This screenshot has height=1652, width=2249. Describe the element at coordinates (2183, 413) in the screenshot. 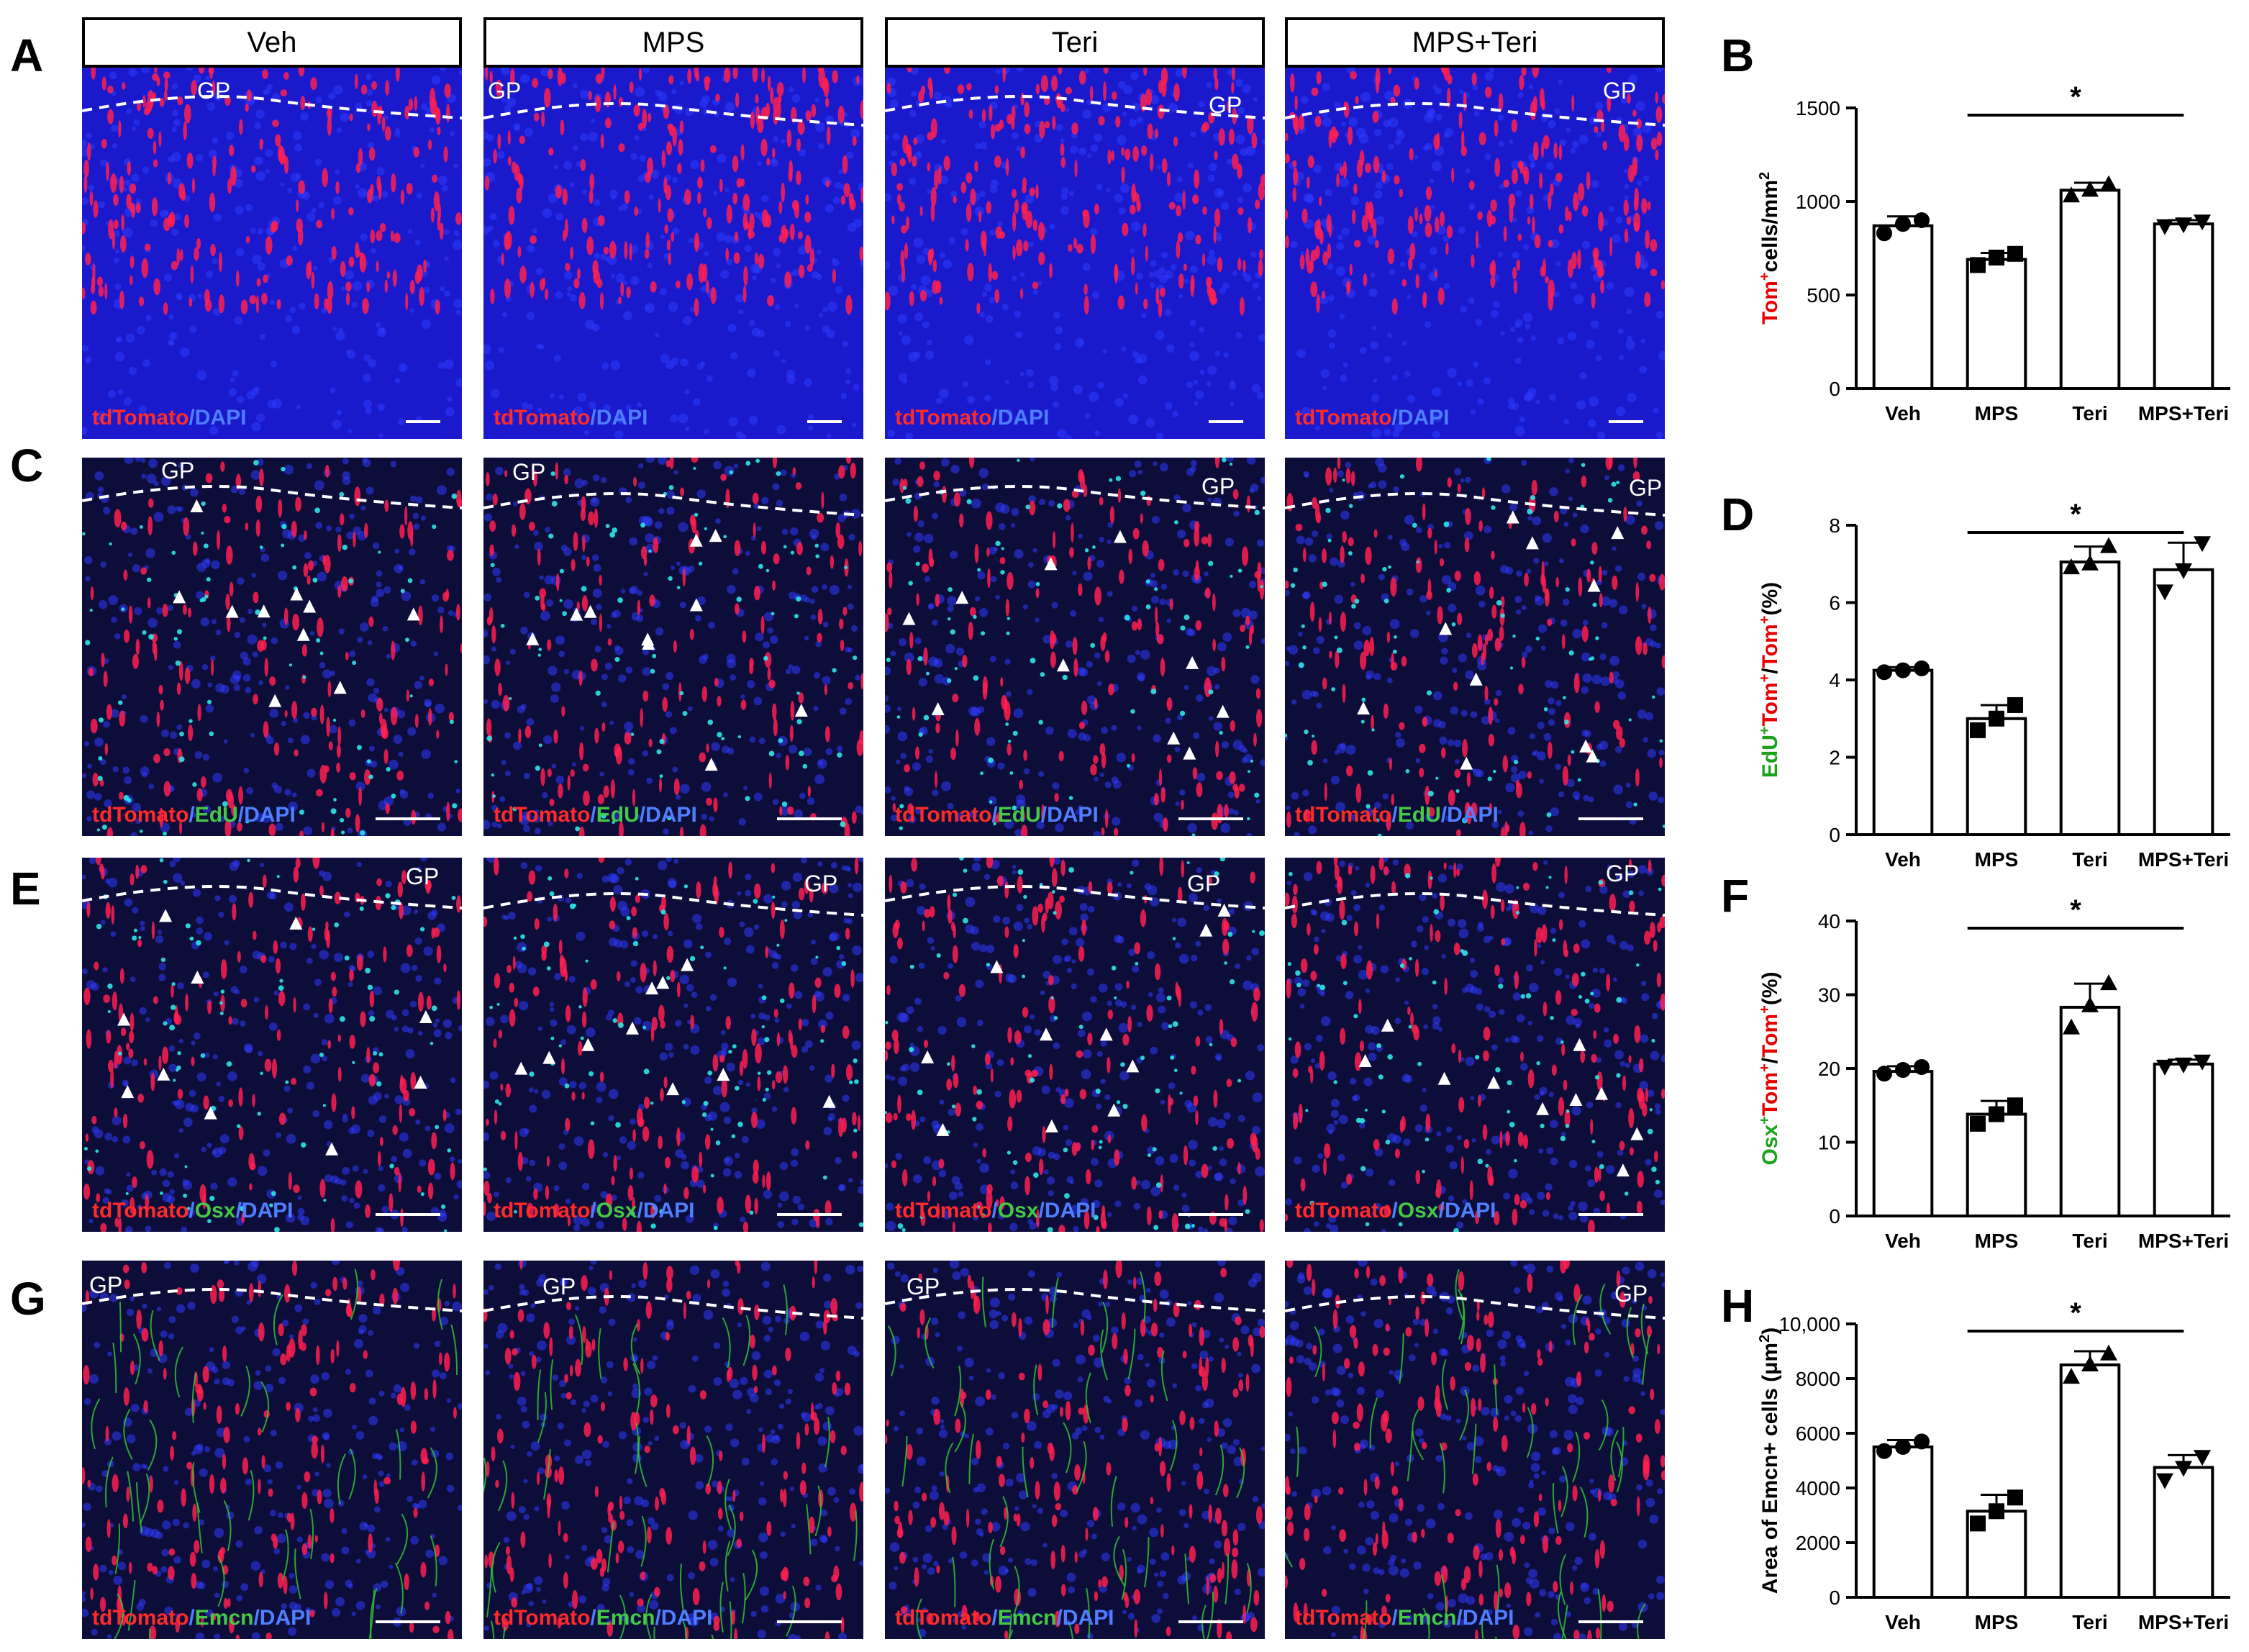

I see `category-label: MPS+Teri` at that location.